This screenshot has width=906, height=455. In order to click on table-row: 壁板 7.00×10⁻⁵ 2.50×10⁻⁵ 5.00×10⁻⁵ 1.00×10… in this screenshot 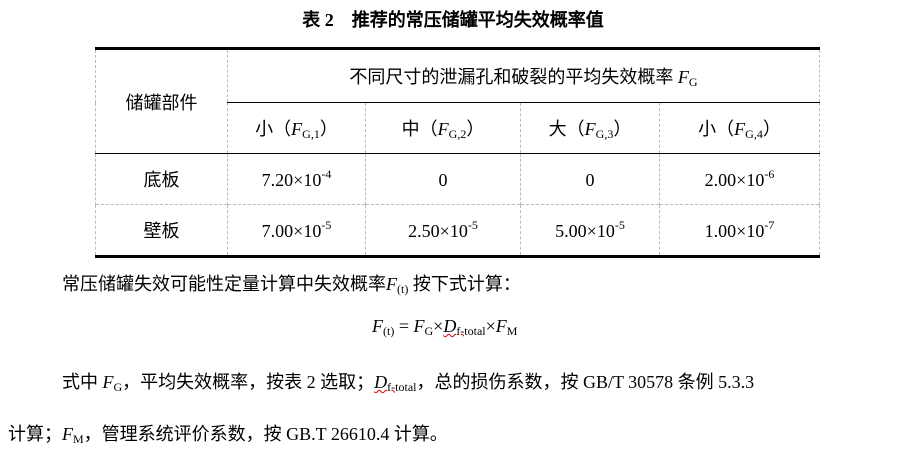, I will do `click(457, 230)`.